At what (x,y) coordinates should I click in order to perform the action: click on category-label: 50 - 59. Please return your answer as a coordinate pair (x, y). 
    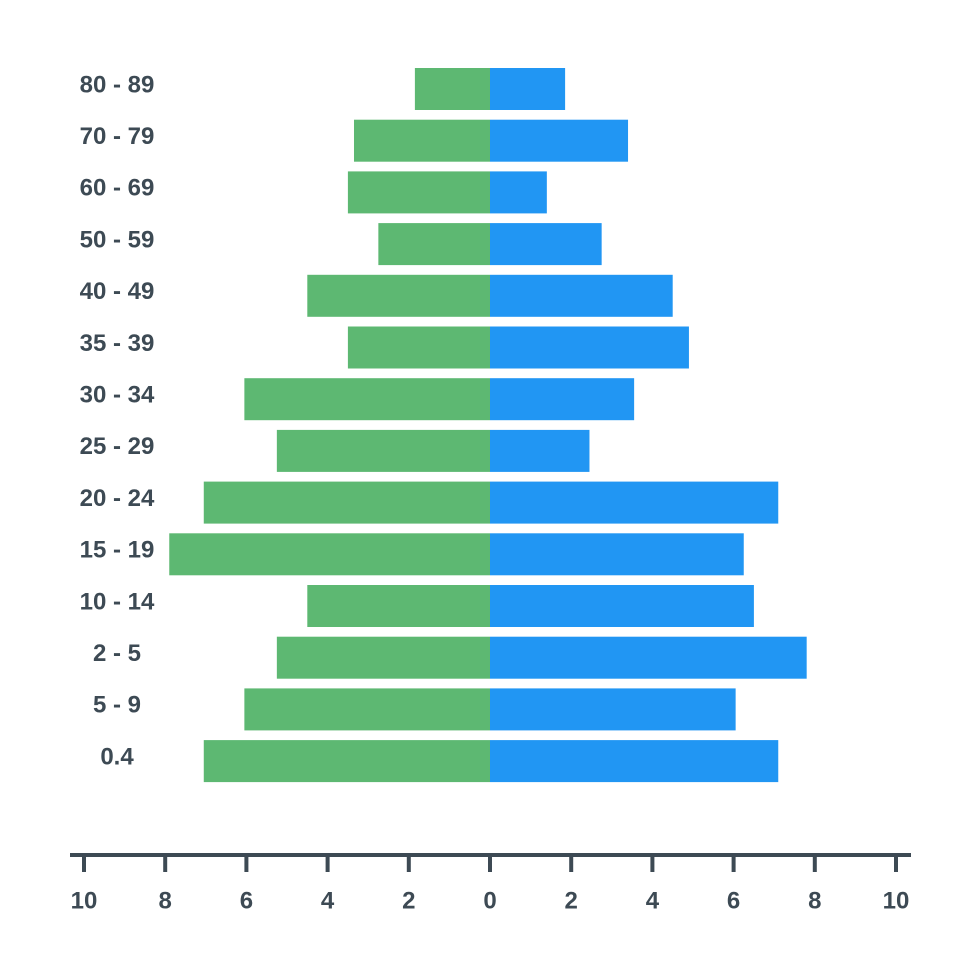
    Looking at the image, I should click on (117, 239).